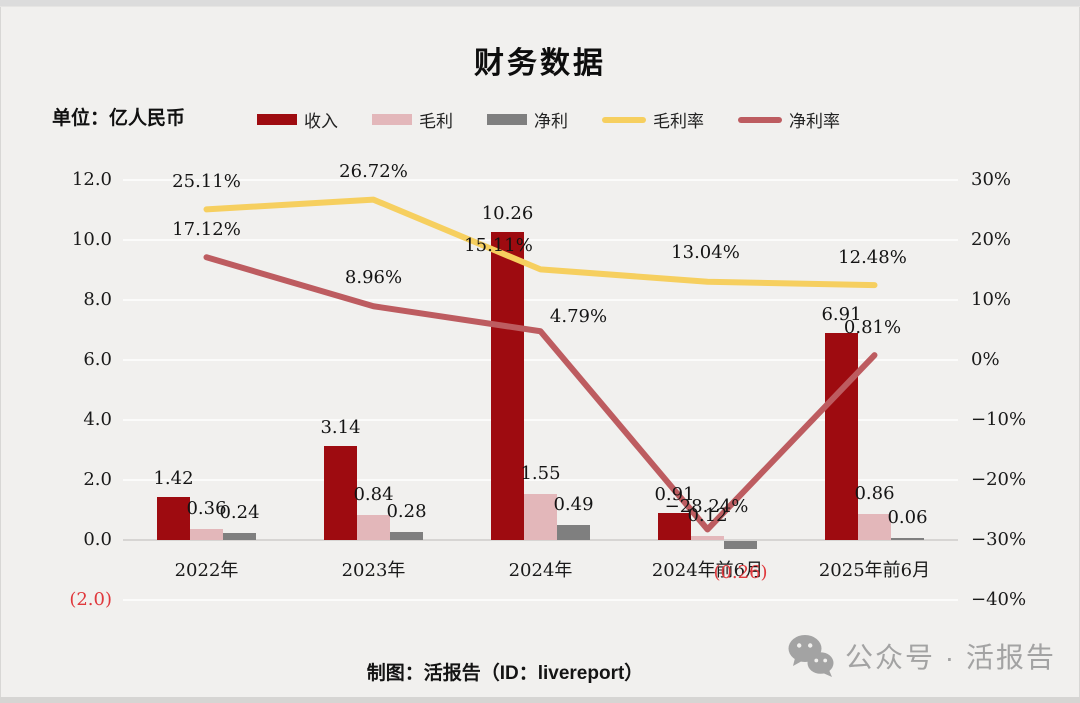  I want to click on left-axis-tick: 2.0, so click(97, 479).